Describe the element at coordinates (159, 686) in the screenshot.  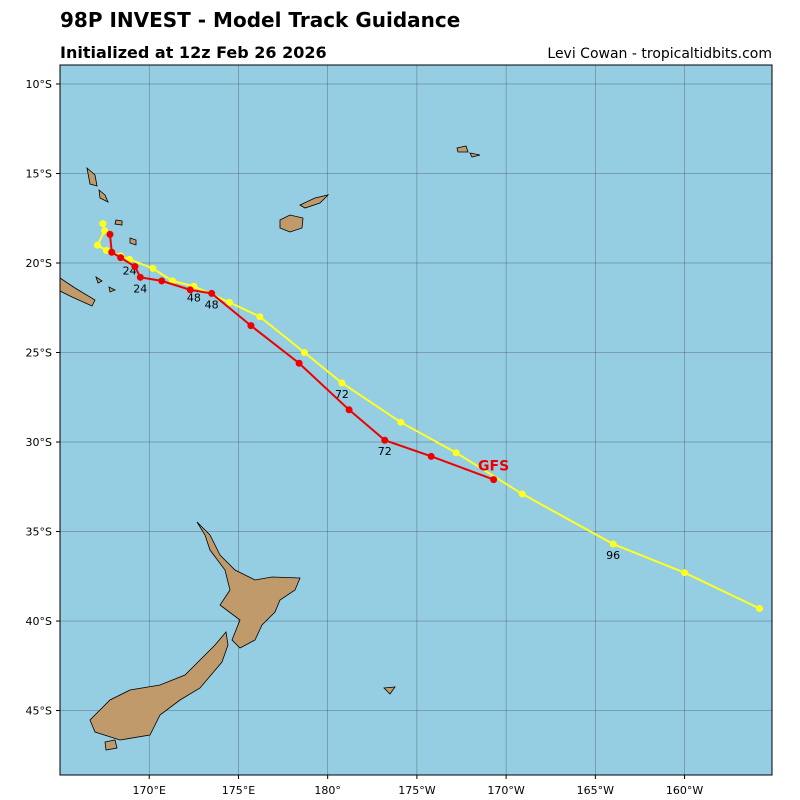
I see `south-island` at that location.